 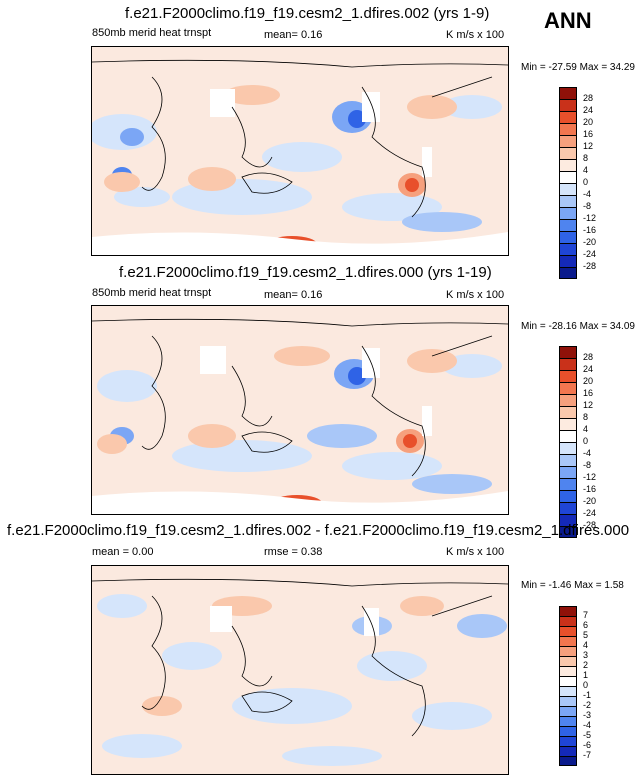 What do you see at coordinates (588, 146) in the screenshot?
I see `cbar1-label: 12` at bounding box center [588, 146].